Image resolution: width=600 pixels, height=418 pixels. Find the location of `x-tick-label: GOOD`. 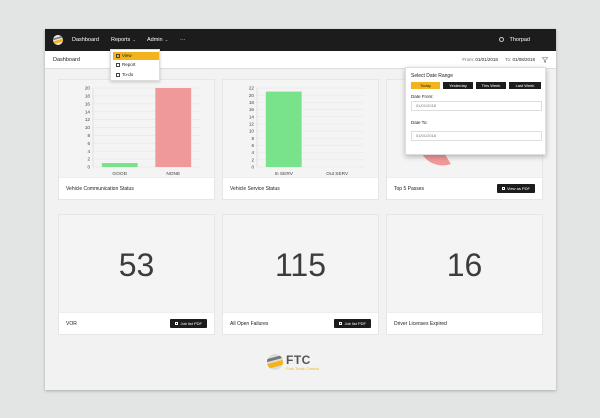

x-tick-label: GOOD is located at coordinates (119, 174).